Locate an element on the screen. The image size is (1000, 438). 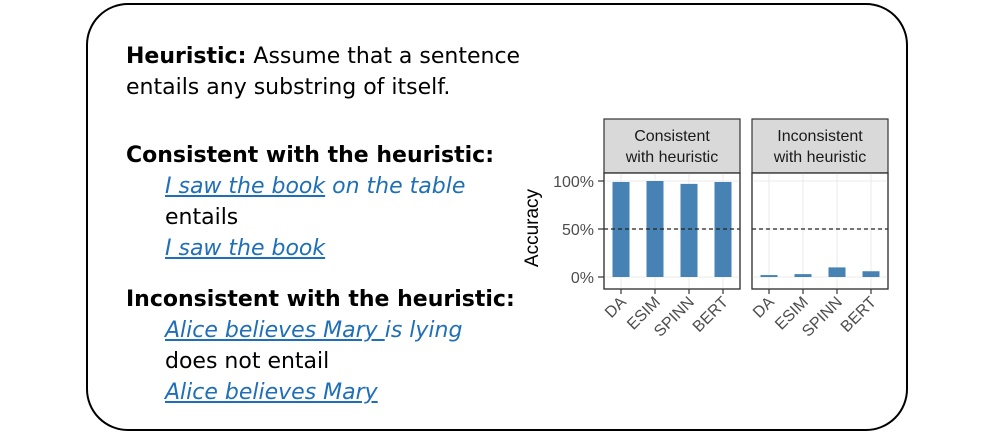
inconsistent-premise-underlined: Alice believes Mary is located at coordinates (275, 330).